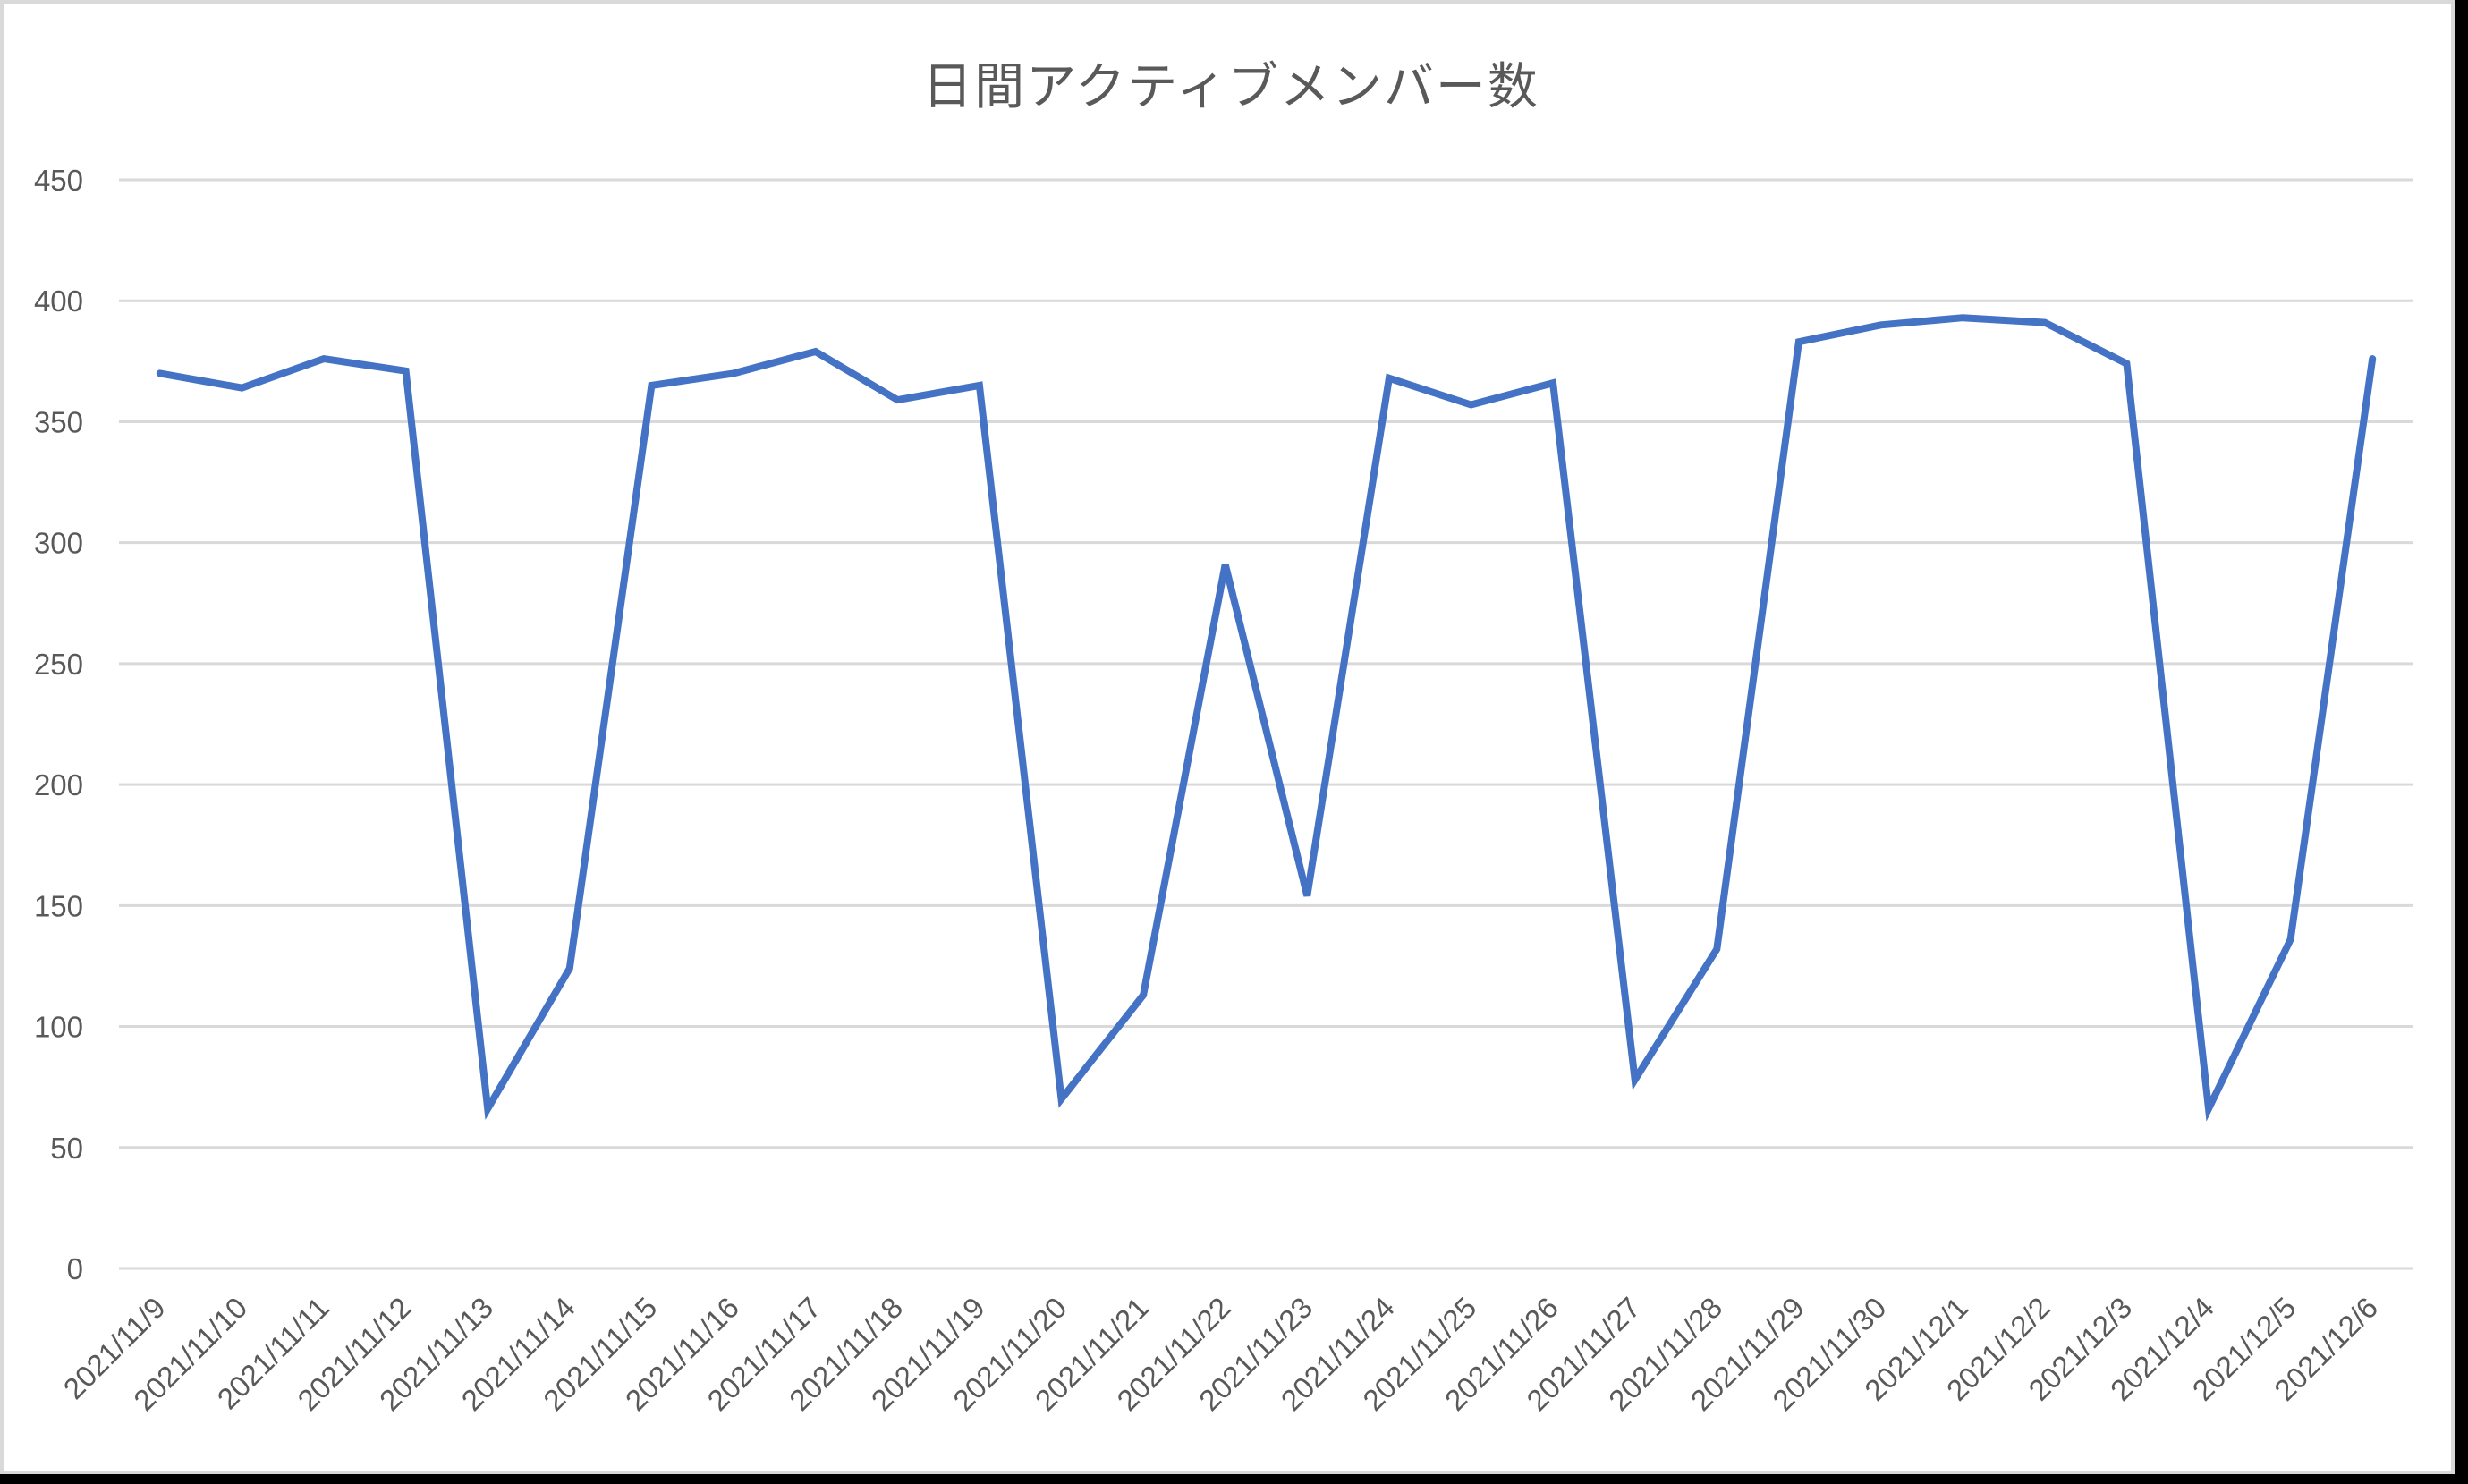  Describe the element at coordinates (58, 1027) in the screenshot. I see `y-tick-label: 100` at that location.